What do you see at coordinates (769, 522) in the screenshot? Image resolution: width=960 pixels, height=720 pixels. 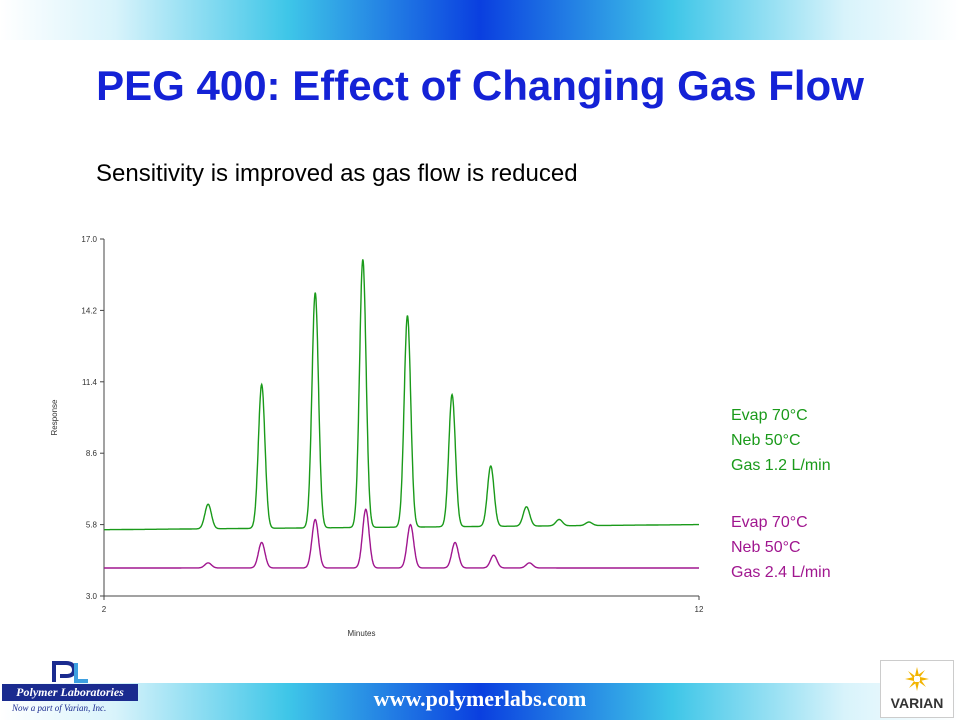 I see `legend-purple-evap: Evap 70°C` at bounding box center [769, 522].